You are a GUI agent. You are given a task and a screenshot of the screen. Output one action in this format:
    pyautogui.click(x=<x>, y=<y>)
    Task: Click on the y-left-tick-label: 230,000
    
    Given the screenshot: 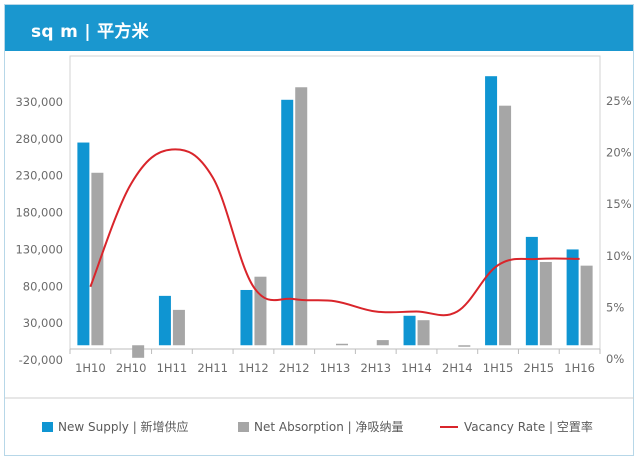 What is the action you would take?
    pyautogui.click(x=39, y=176)
    